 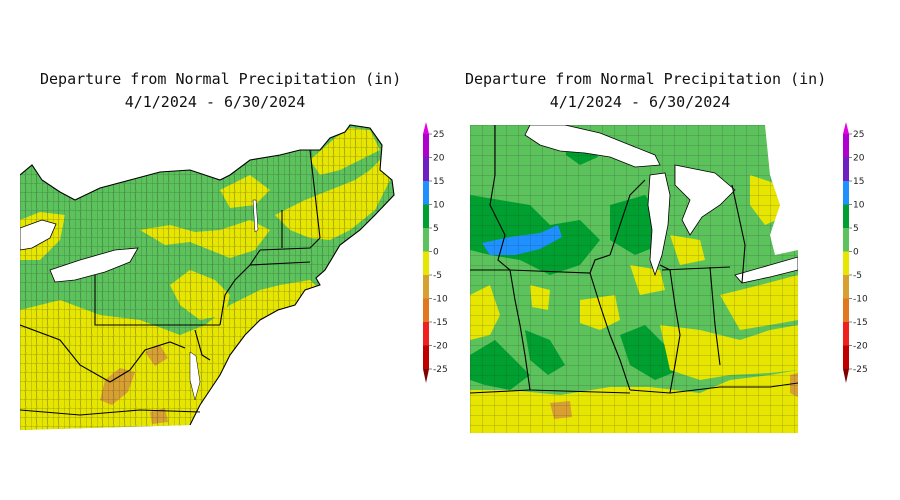 I want to click on lake-erie, so click(x=38, y=235).